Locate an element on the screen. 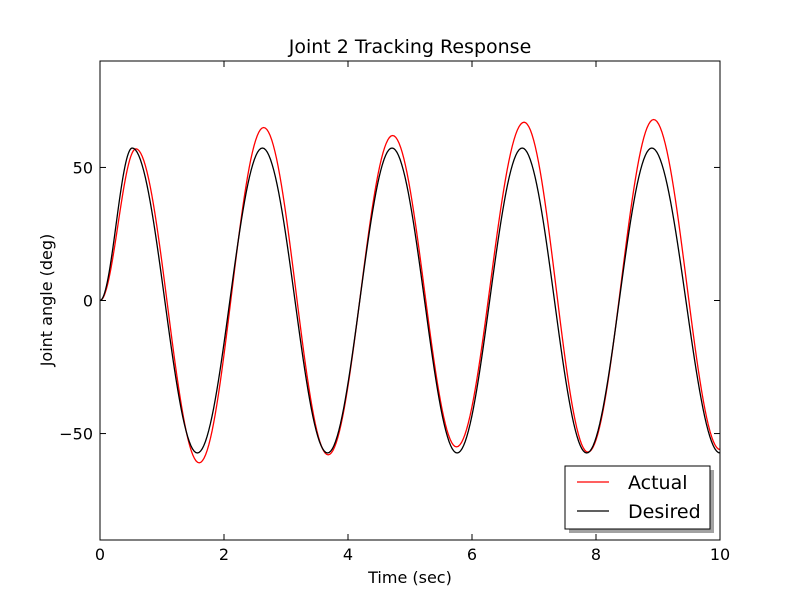  y-axis-label: Joint angle (deg) is located at coordinates (46, 301).